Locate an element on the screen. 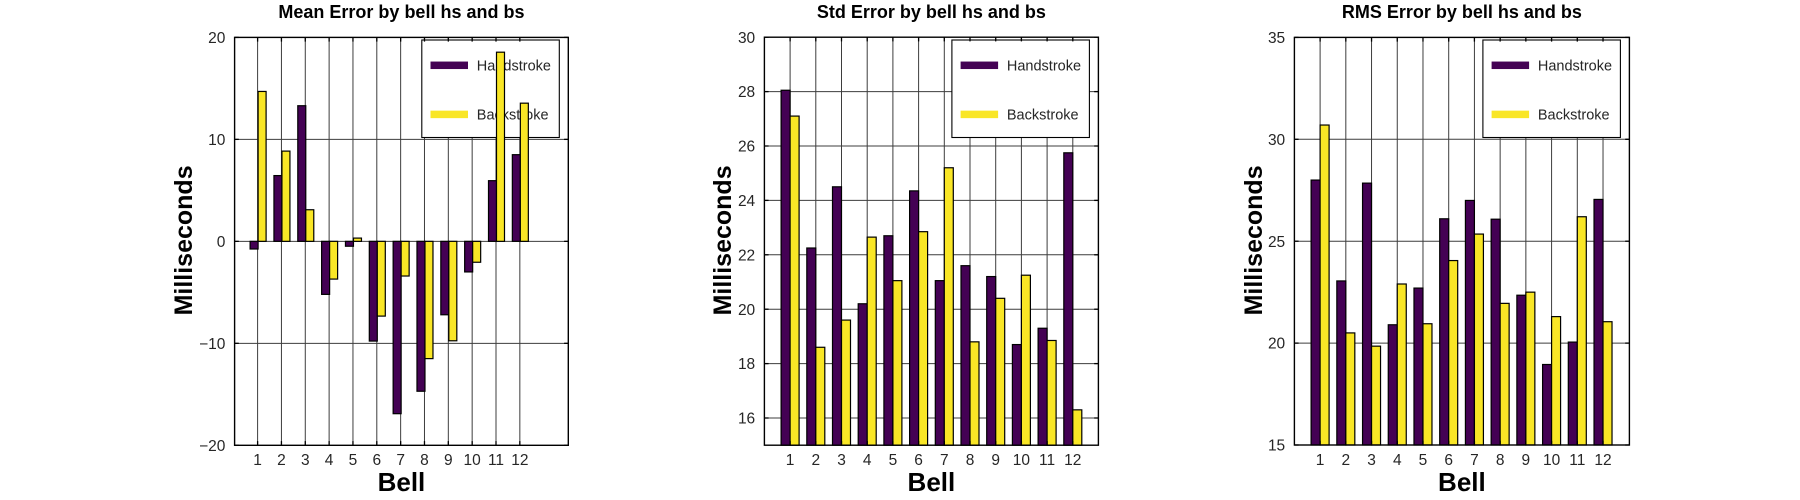  svg-text: −10 is located at coordinates (212, 344).